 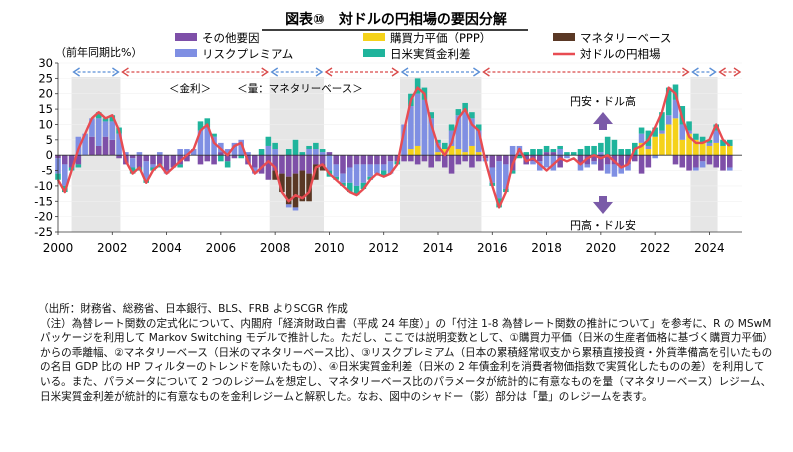 What do you see at coordinates (603, 199) in the screenshot?
I see `arrow-down-stem` at bounding box center [603, 199].